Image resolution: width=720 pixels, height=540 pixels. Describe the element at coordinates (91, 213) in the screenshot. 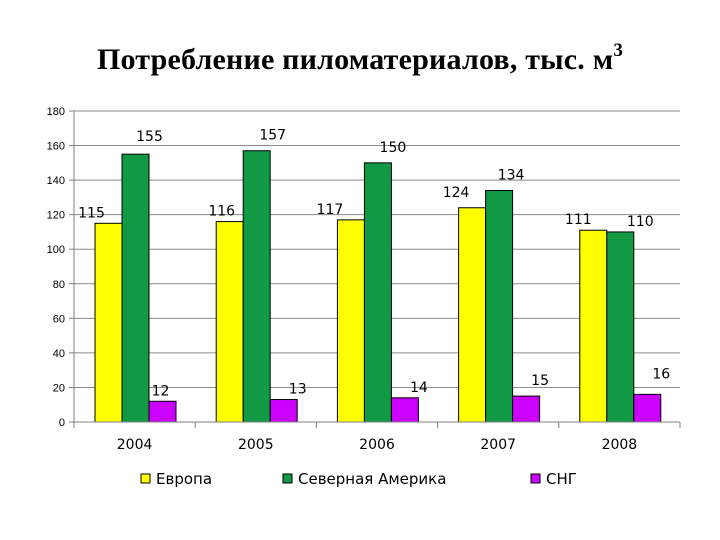

I see `data-label: 115` at that location.